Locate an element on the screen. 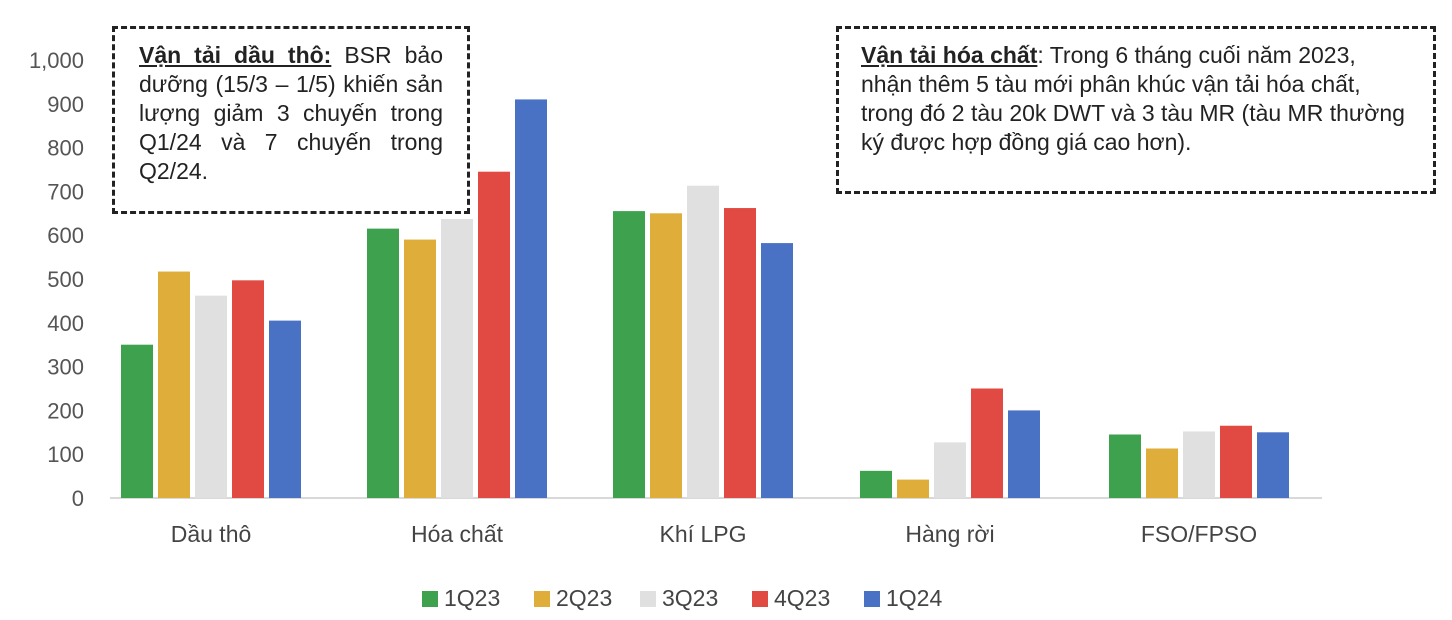 Image resolution: width=1452 pixels, height=620 pixels. legend-item-1q23: 1Q23 is located at coordinates (461, 598).